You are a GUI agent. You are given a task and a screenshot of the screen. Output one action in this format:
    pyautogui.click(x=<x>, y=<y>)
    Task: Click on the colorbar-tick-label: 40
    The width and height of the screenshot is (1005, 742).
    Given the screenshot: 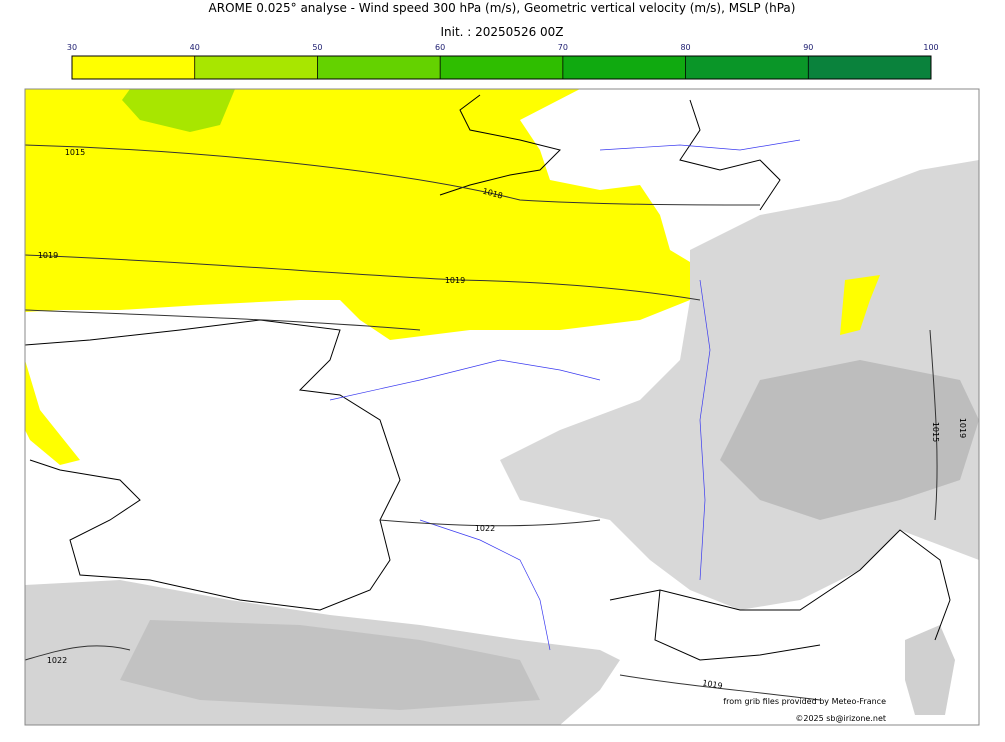 What is the action you would take?
    pyautogui.click(x=195, y=47)
    